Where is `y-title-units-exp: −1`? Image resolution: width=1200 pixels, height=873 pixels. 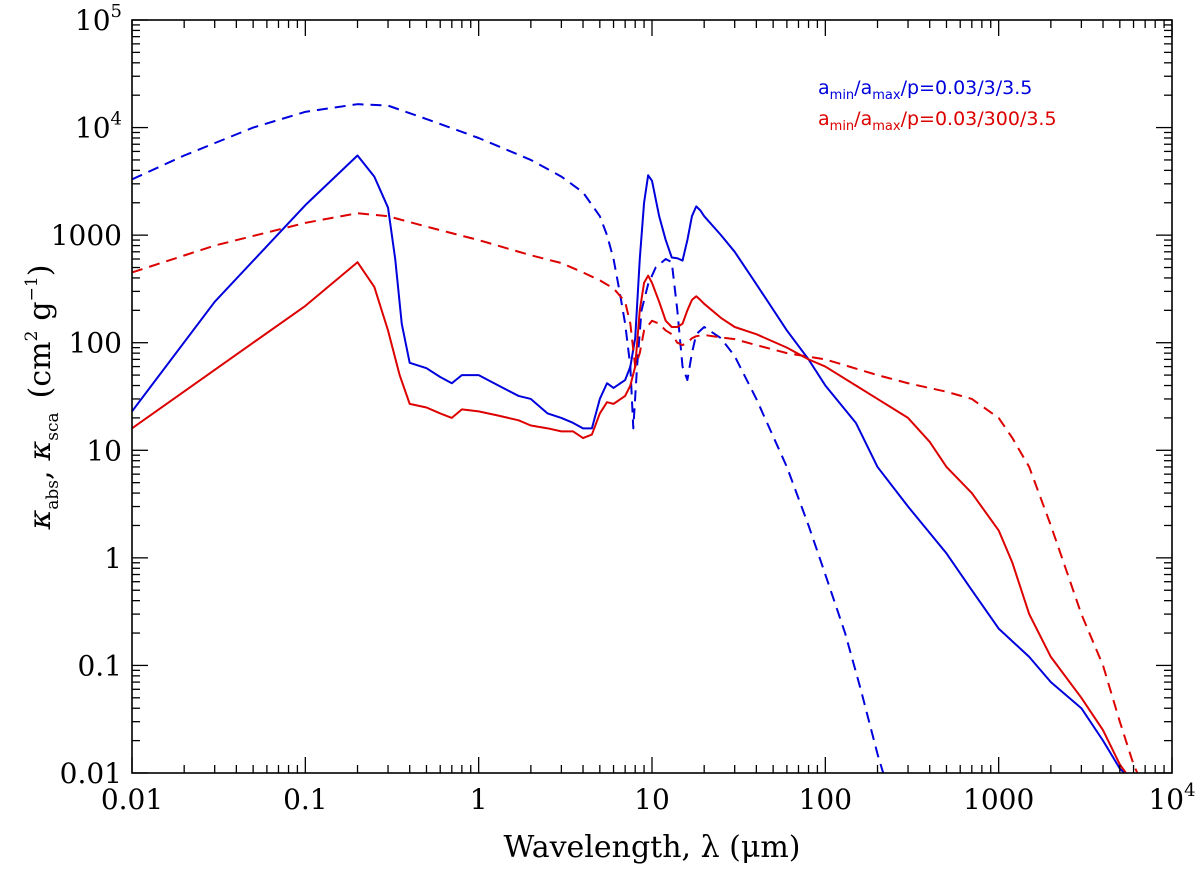 y-title-units-exp: −1 is located at coordinates (32, 288).